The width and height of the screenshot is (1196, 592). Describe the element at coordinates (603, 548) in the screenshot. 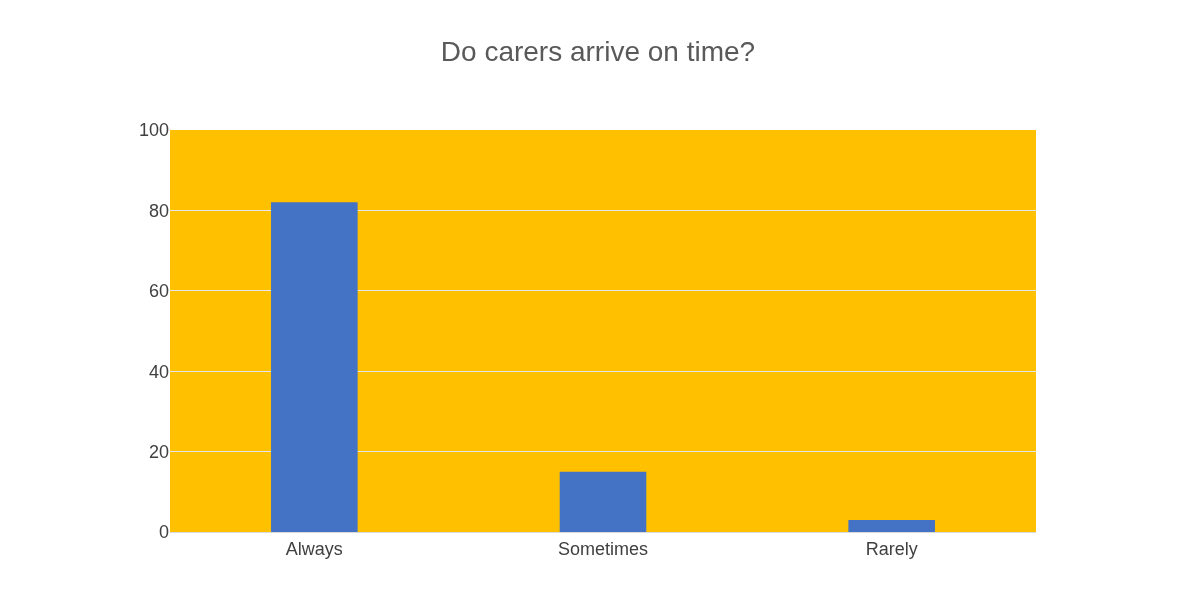

I see `x-tick-label: Sometimes` at that location.